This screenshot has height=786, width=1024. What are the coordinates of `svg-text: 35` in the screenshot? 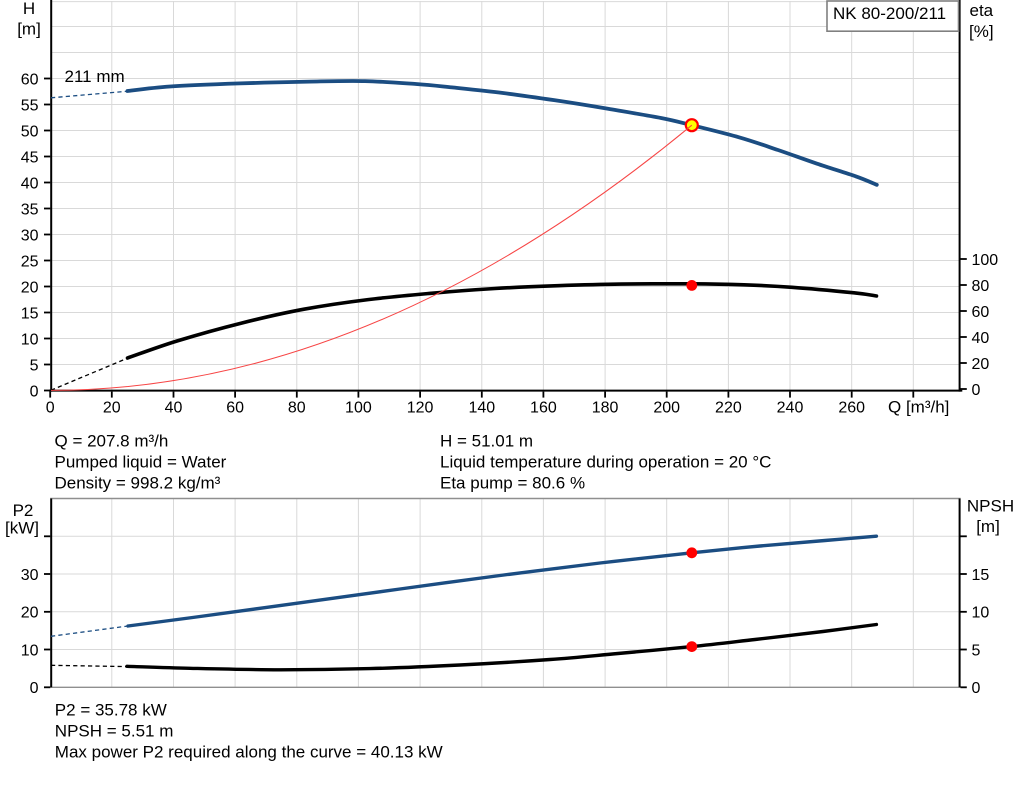 It's located at (30, 209).